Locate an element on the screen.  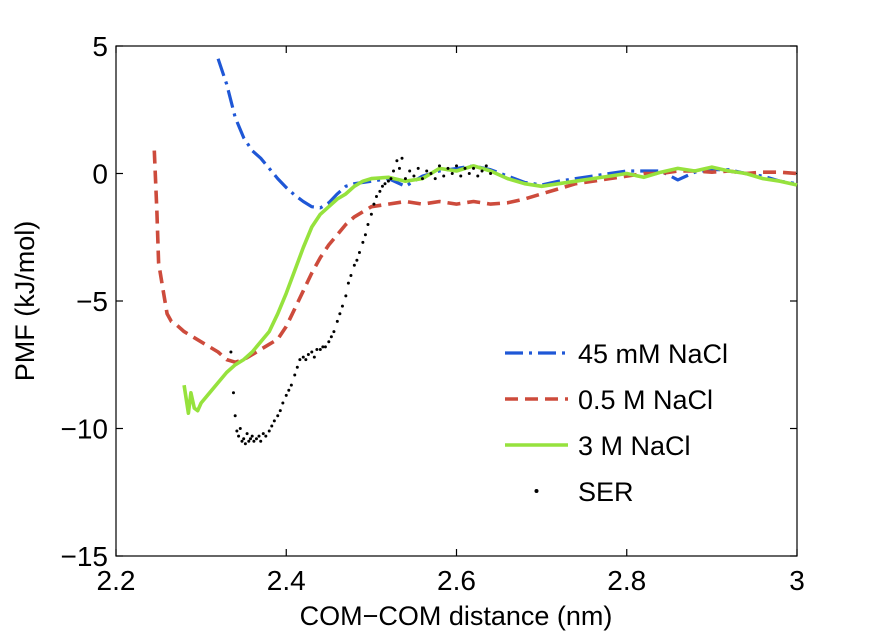
y-tick-label: −10 is located at coordinates (85, 429).